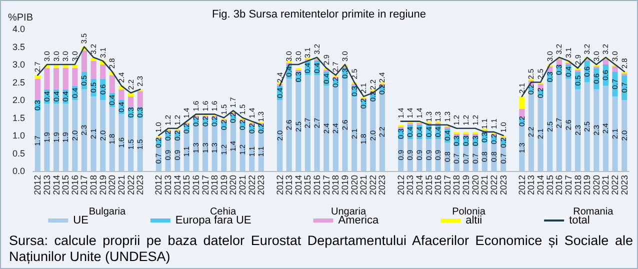 The width and height of the screenshot is (638, 269). What do you see at coordinates (18, 153) in the screenshot?
I see `y-tick-label: 0.5` at bounding box center [18, 153].